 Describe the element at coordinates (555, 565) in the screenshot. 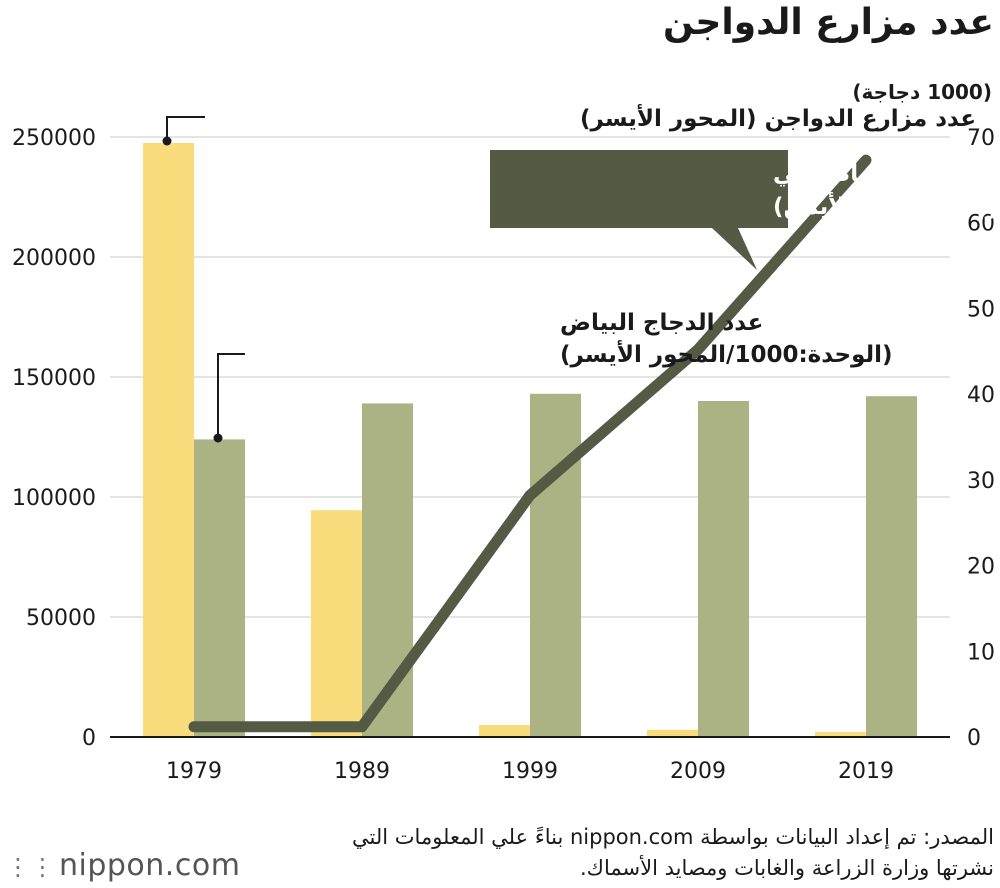

I see `bar-hens-1999` at that location.